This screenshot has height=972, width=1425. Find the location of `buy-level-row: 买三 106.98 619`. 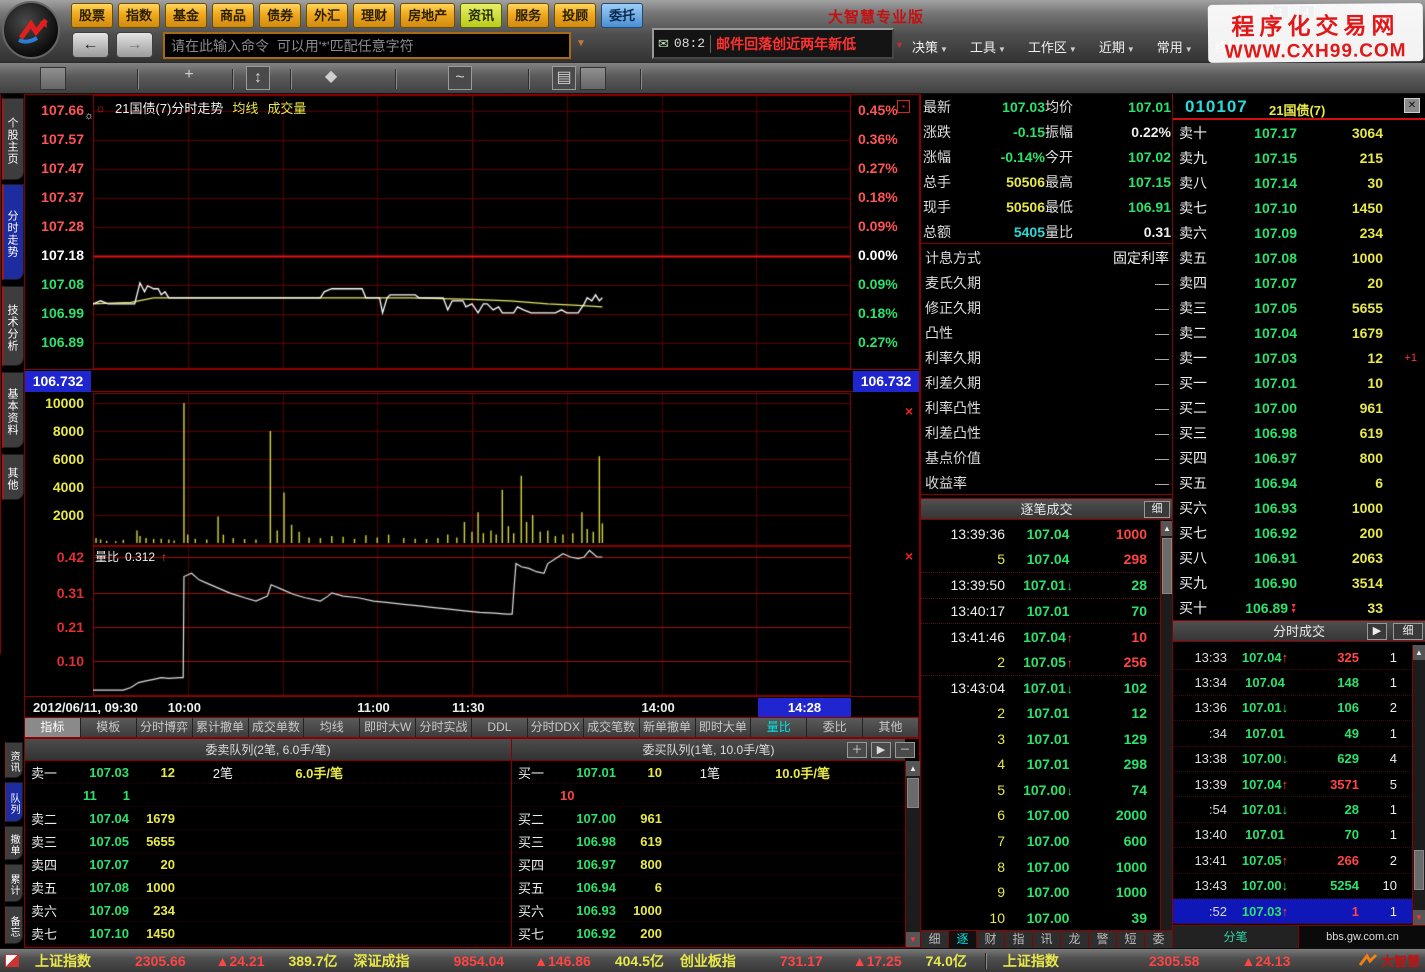

buy-level-row: 买三 106.98 619 is located at coordinates (1299, 432).